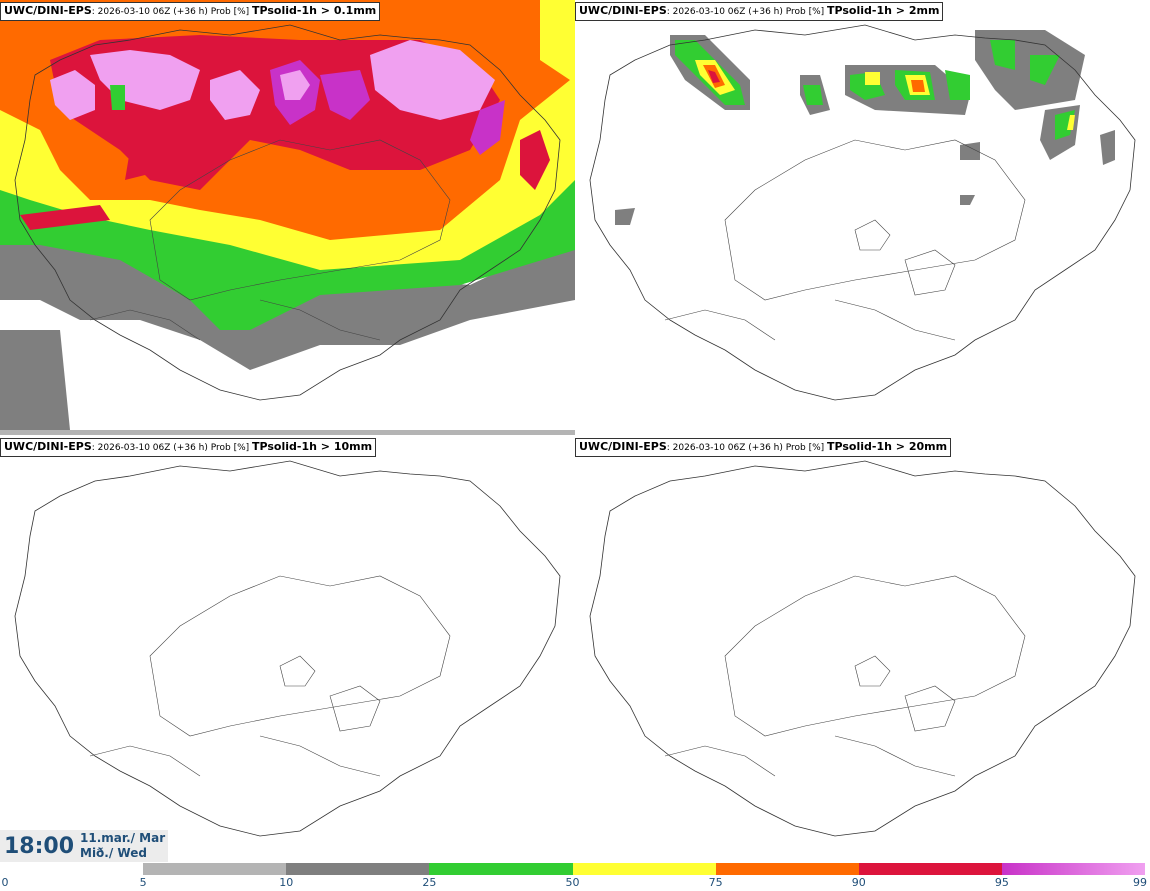 This screenshot has width=1150, height=891. I want to click on colorbar-tick-label: 99, so click(1140, 882).